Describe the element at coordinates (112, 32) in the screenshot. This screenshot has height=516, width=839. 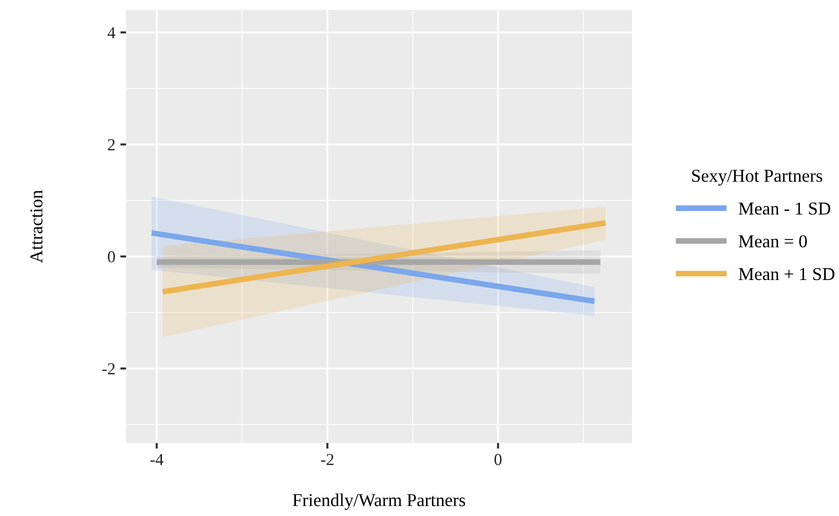
I see `y-tick-label: 4` at that location.